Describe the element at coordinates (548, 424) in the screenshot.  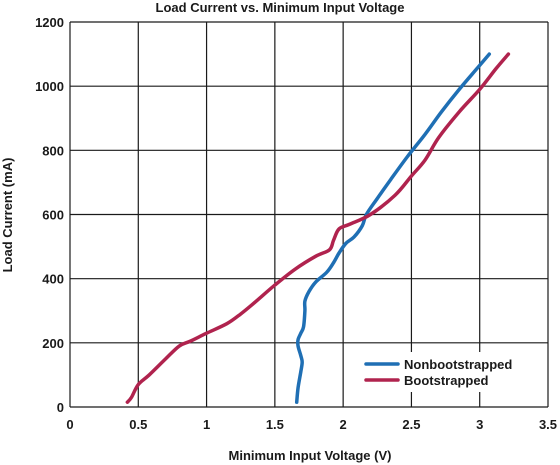
I see `x-tick-label: 3.5` at that location.